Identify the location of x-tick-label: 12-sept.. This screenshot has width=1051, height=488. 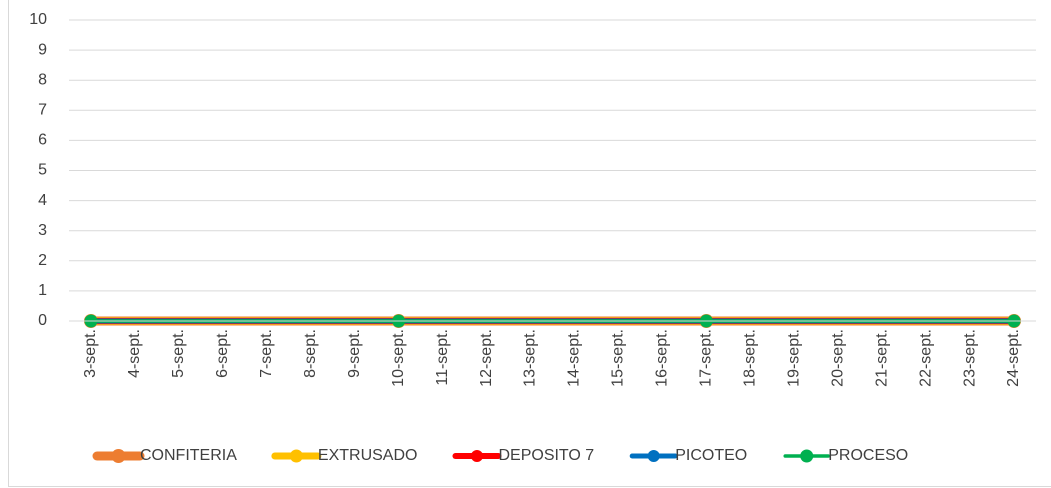
(486, 358).